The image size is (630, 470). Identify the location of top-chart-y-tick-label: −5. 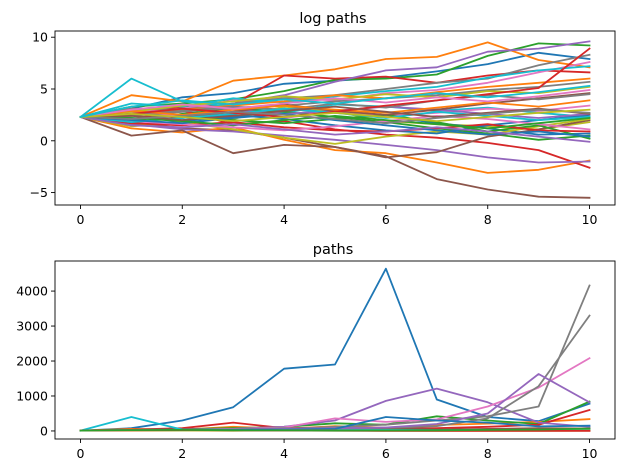
(39, 192).